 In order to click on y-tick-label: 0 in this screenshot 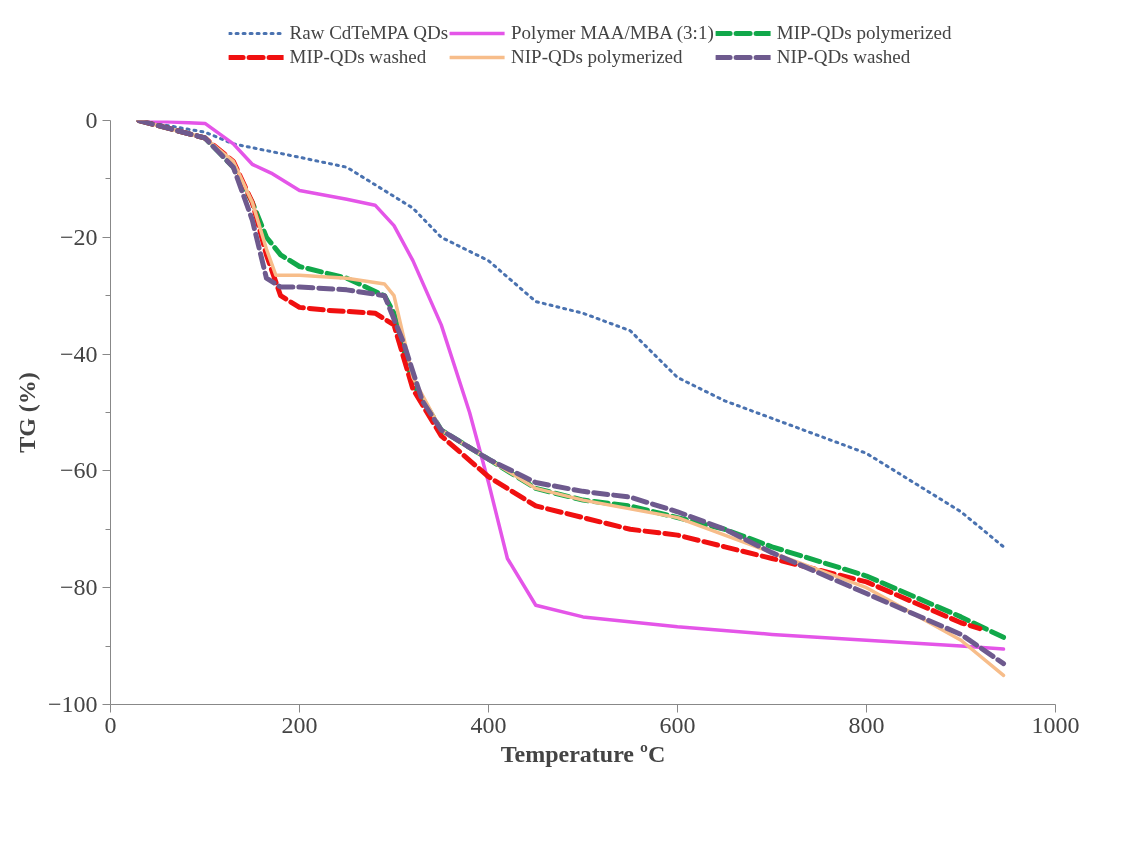, I will do `click(91, 120)`.